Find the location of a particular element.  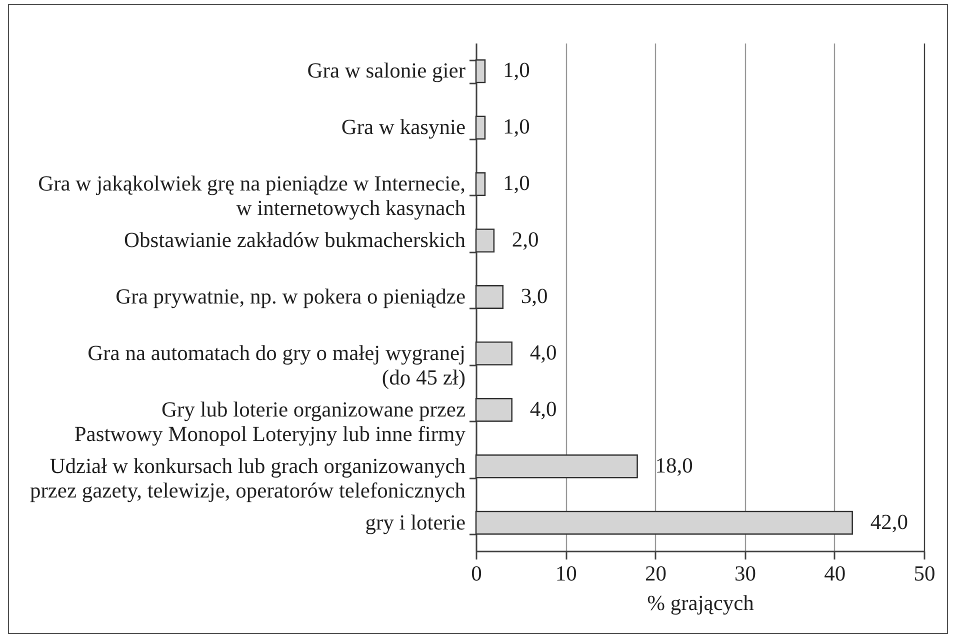

y-tick-label: gry i loterie is located at coordinates (415, 522).